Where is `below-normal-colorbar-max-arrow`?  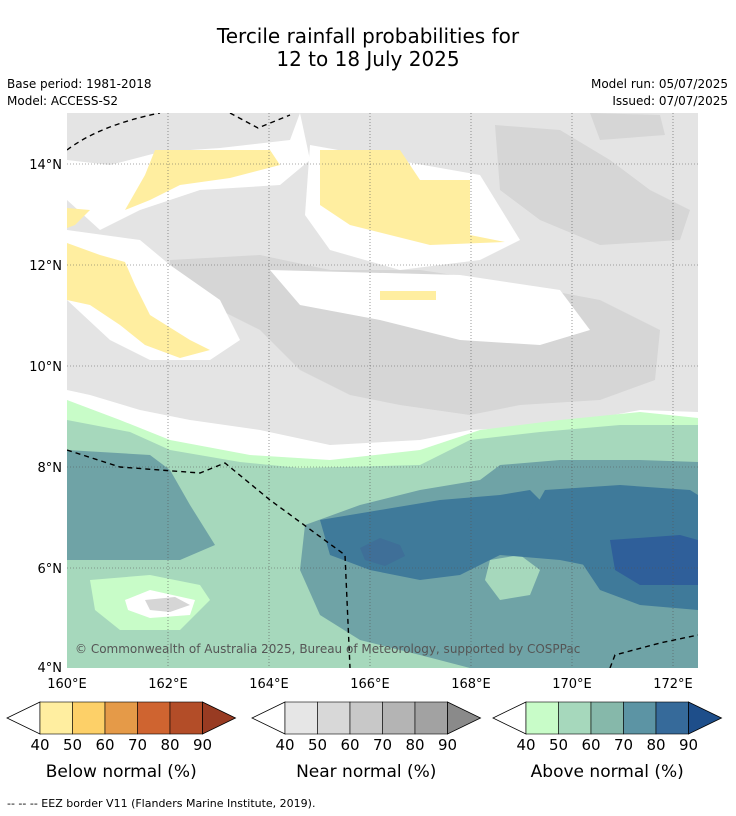 below-normal-colorbar-max-arrow is located at coordinates (219, 718).